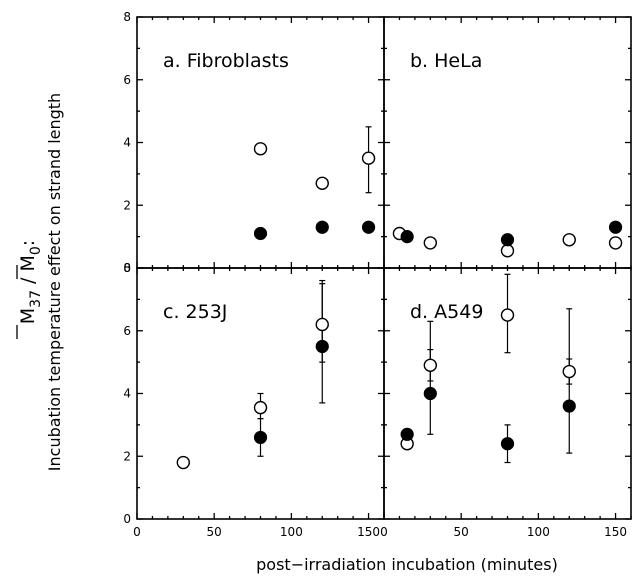 The image size is (637, 576). What do you see at coordinates (446, 312) in the screenshot?
I see `panel-title: d. A549` at bounding box center [446, 312].